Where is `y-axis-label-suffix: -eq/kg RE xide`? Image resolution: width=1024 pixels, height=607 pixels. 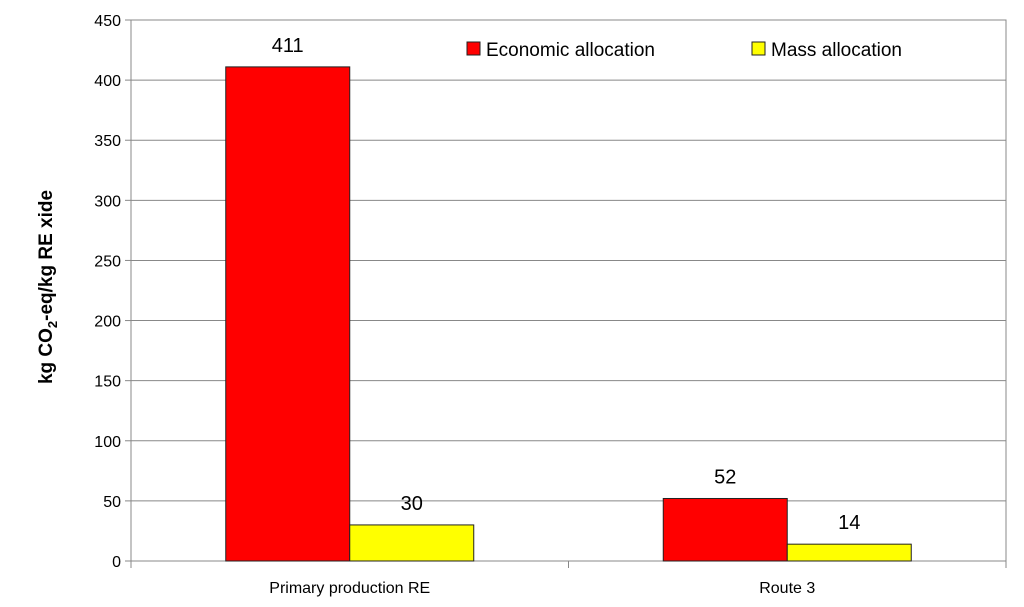
y-axis-label-suffix: -eq/kg RE xide is located at coordinates (46, 255).